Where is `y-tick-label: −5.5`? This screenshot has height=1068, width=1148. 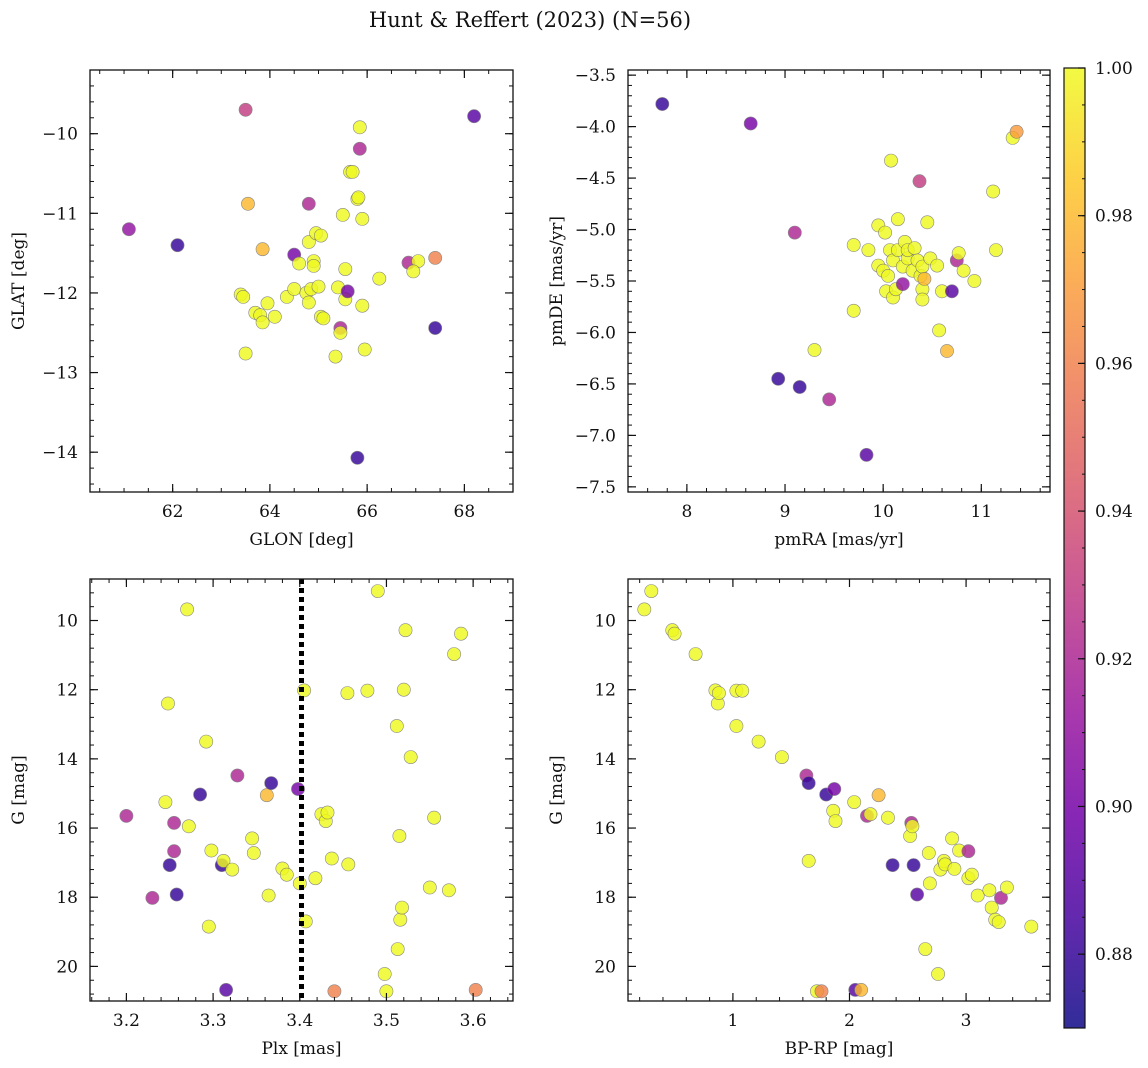 y-tick-label: −5.5 is located at coordinates (595, 282).